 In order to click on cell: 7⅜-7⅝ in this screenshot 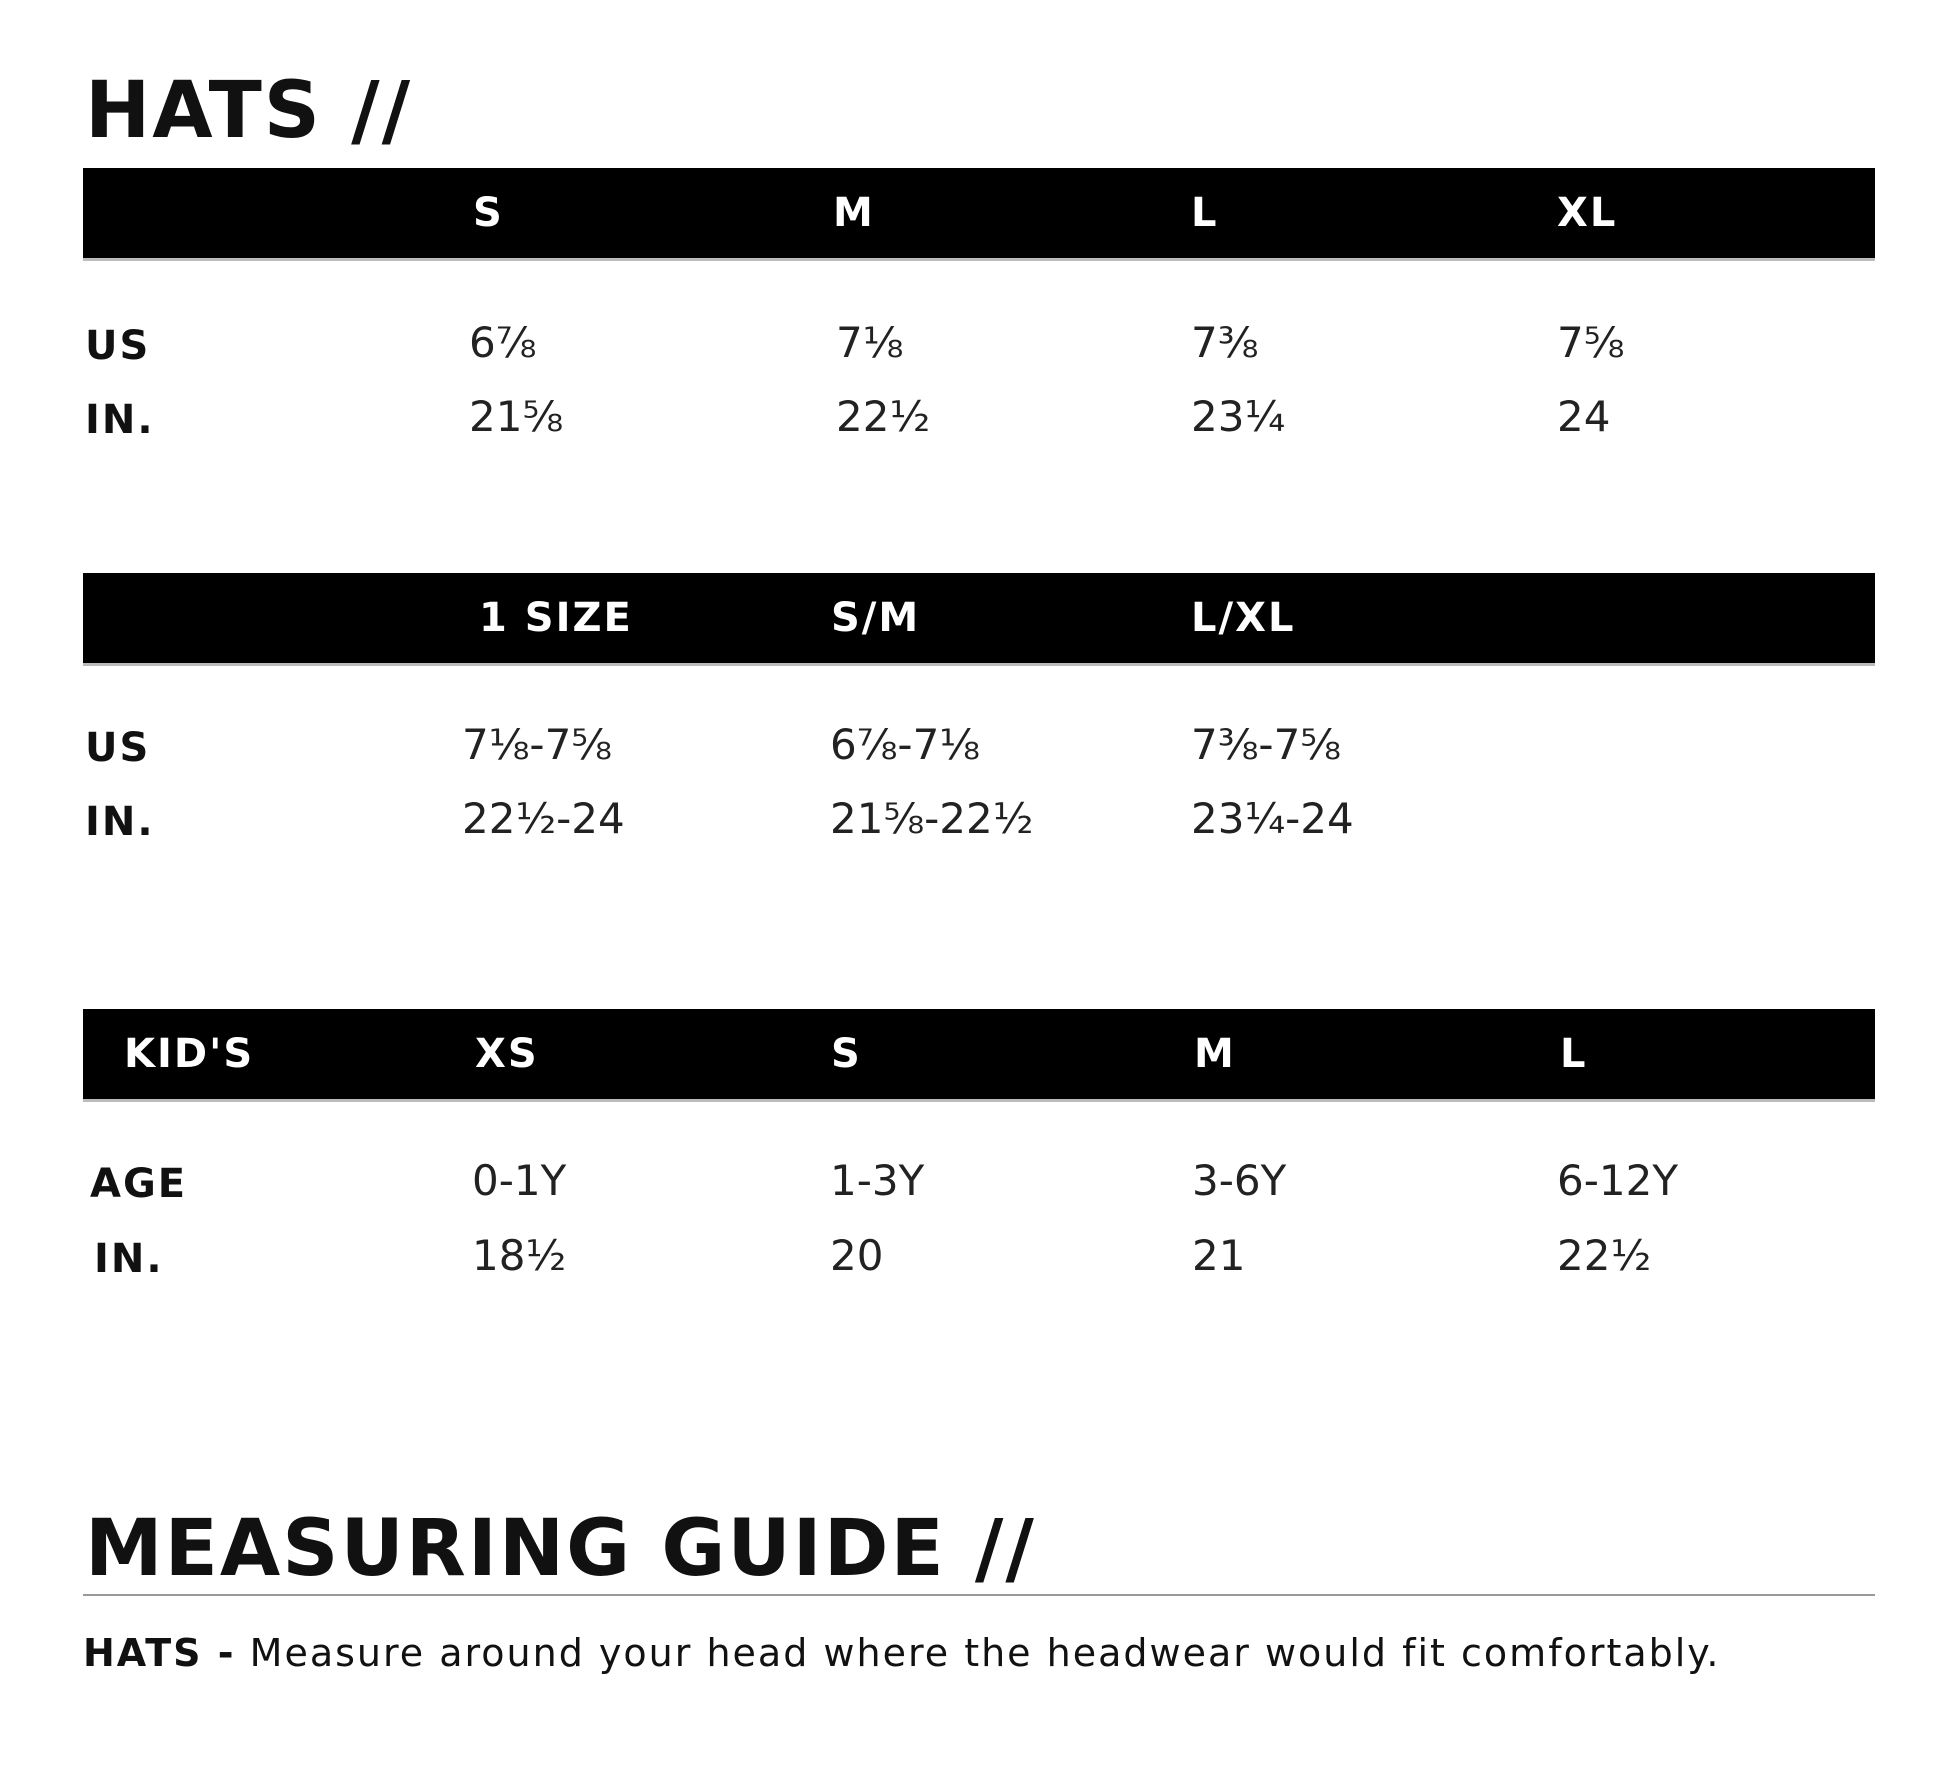, I will do `click(1266, 744)`.